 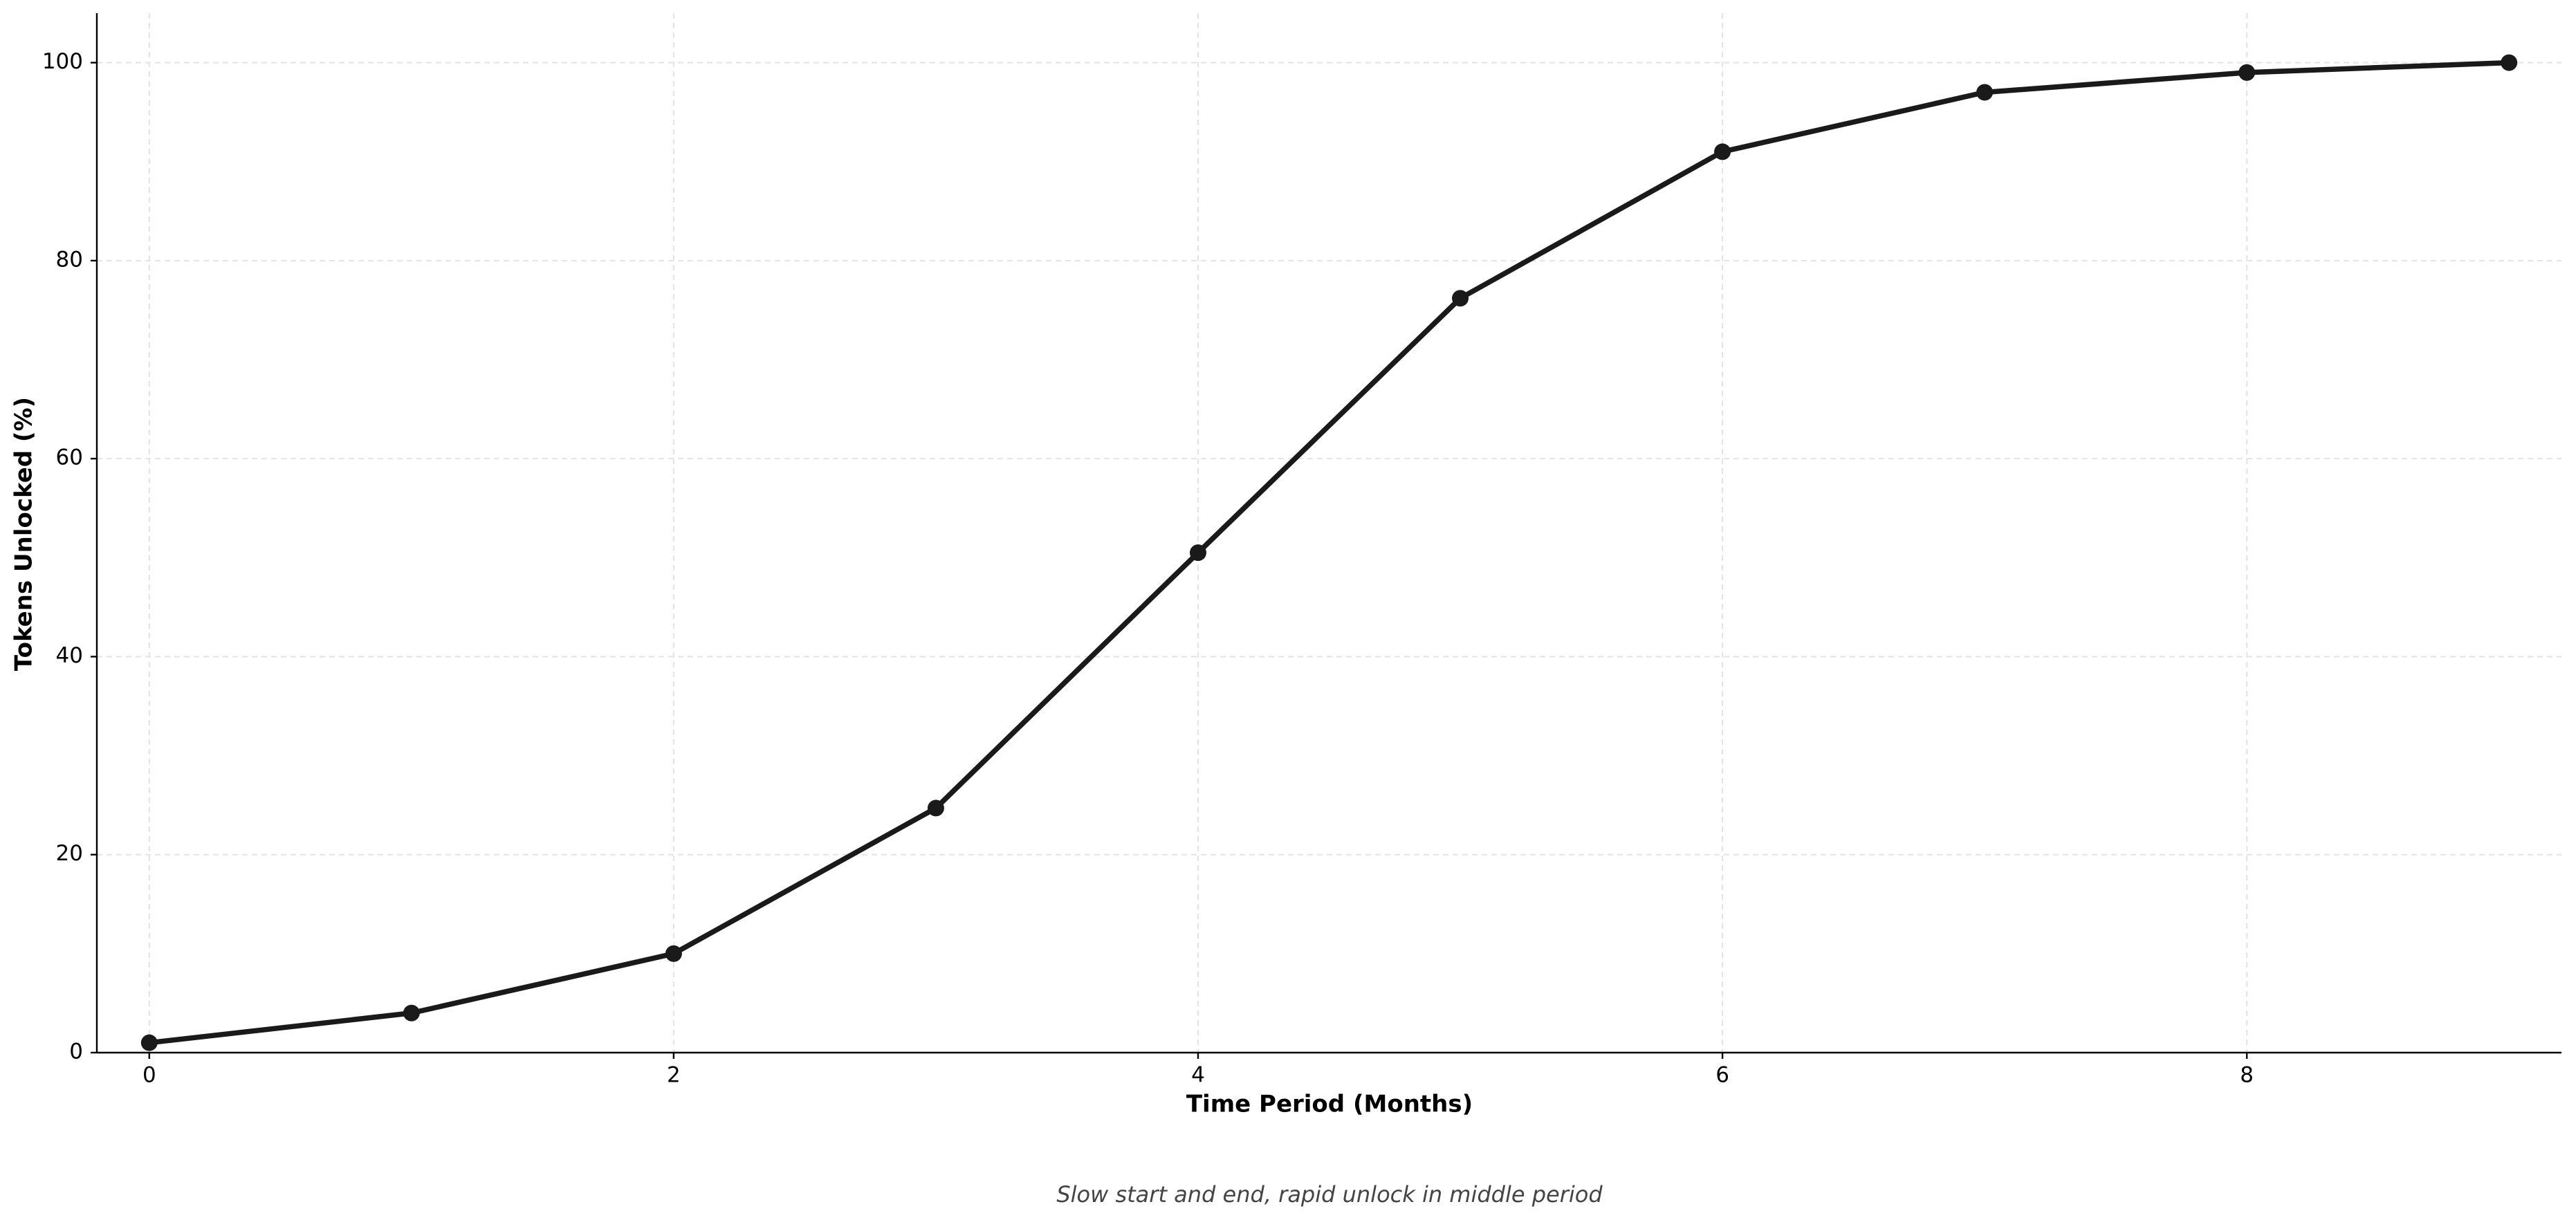 I want to click on x-tick-label: 2, so click(x=674, y=1075).